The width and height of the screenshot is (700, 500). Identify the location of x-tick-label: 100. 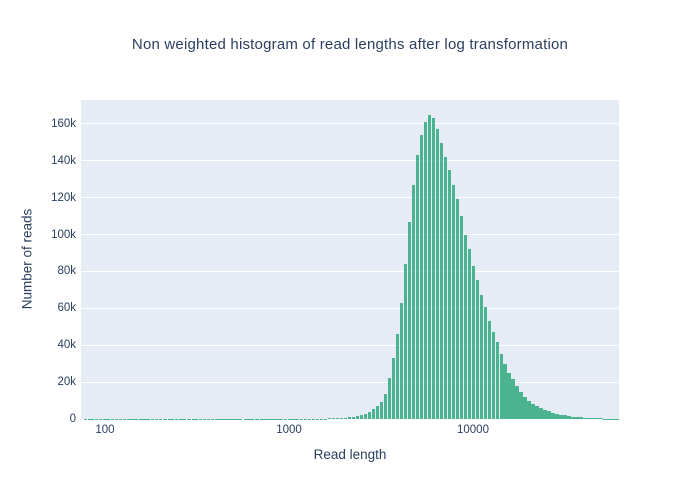
(105, 430).